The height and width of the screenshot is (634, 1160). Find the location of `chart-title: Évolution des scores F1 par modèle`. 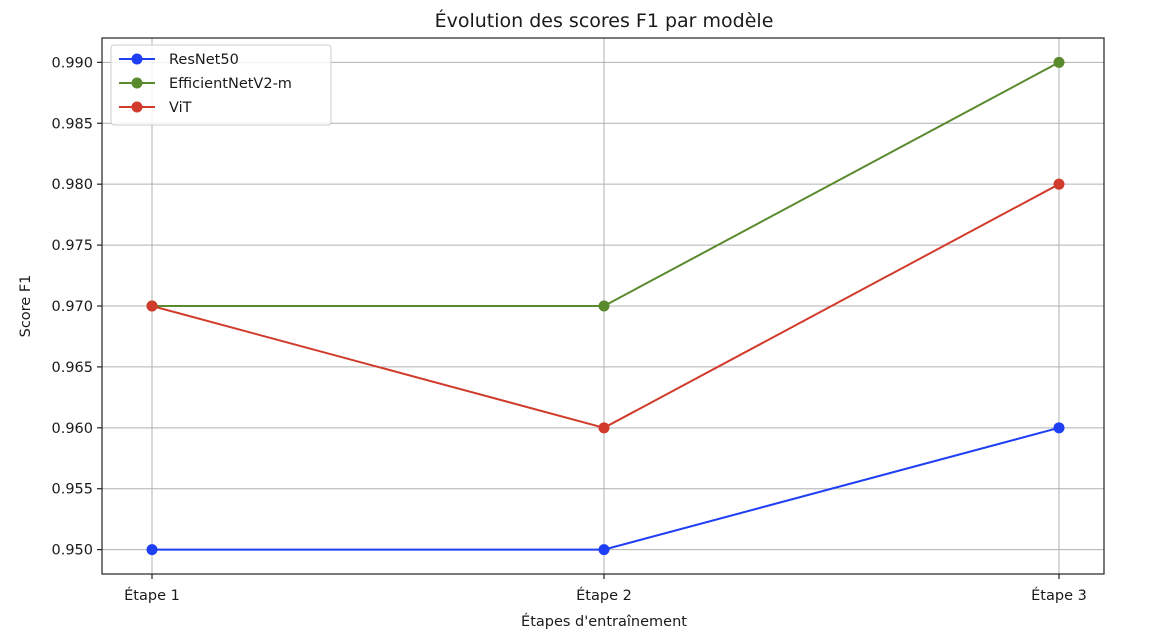

chart-title: Évolution des scores F1 par modèle is located at coordinates (604, 20).